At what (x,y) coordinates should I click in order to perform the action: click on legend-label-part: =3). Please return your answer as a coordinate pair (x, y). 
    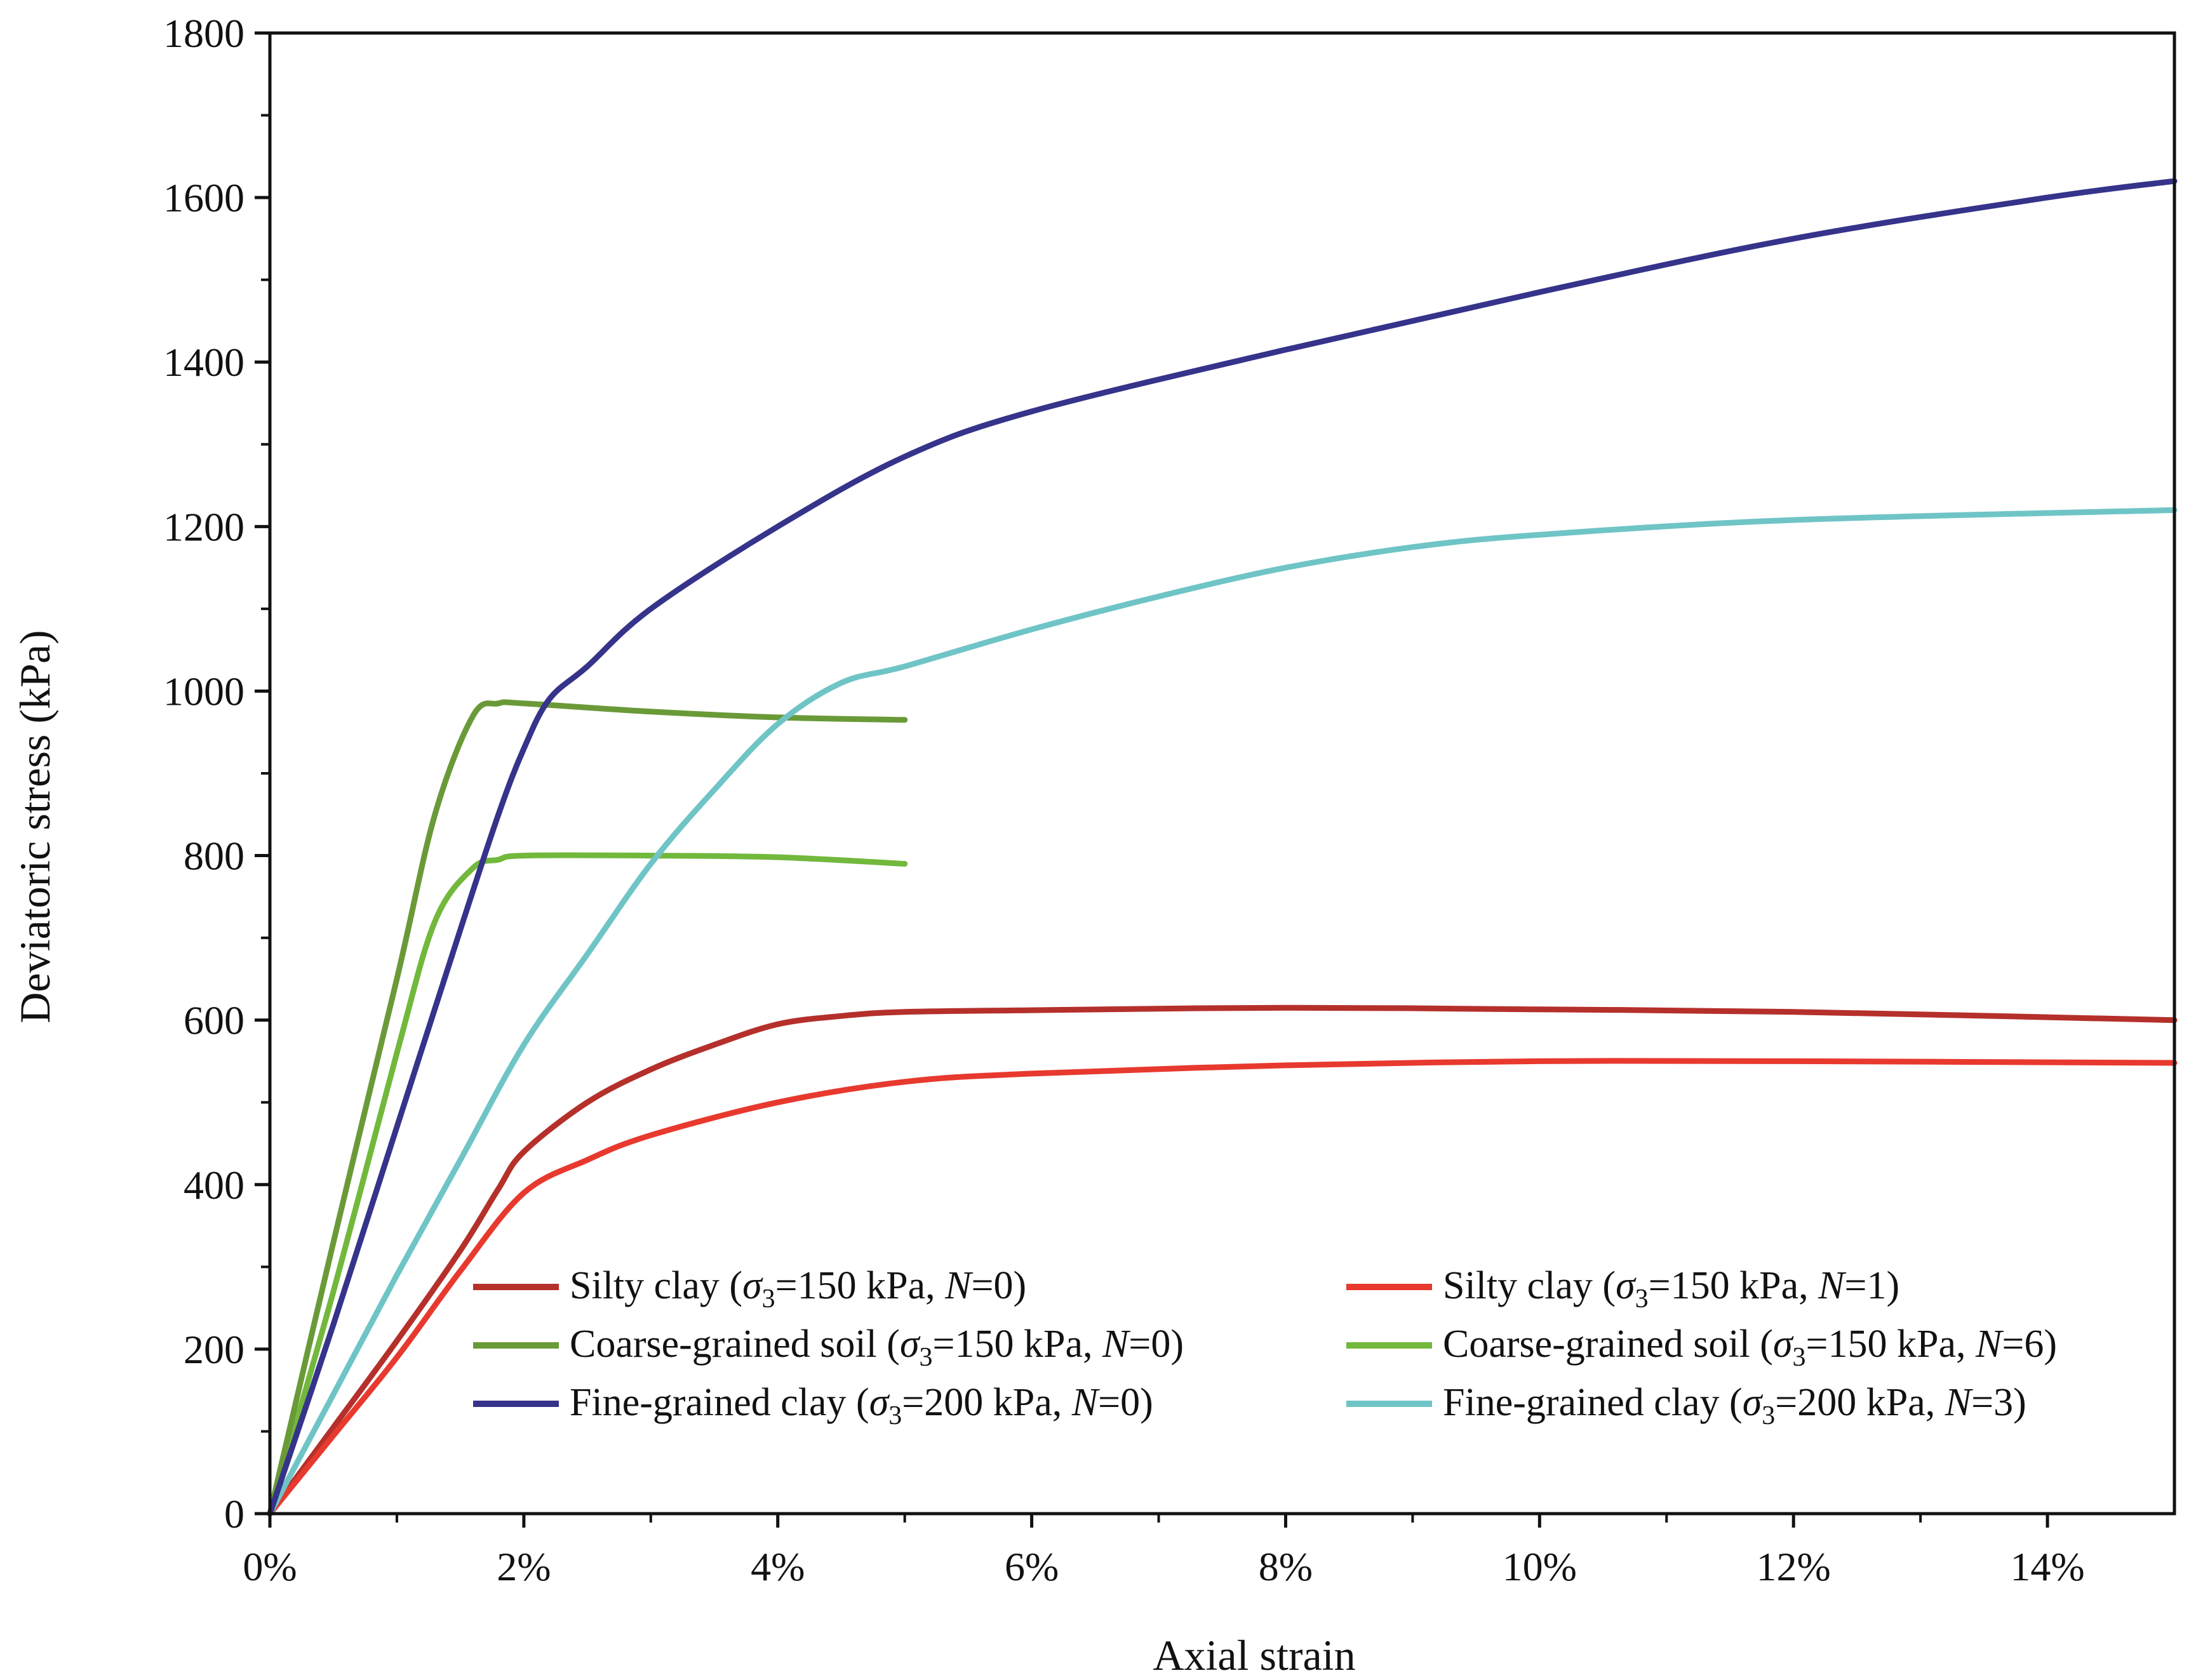
    Looking at the image, I should click on (1998, 1402).